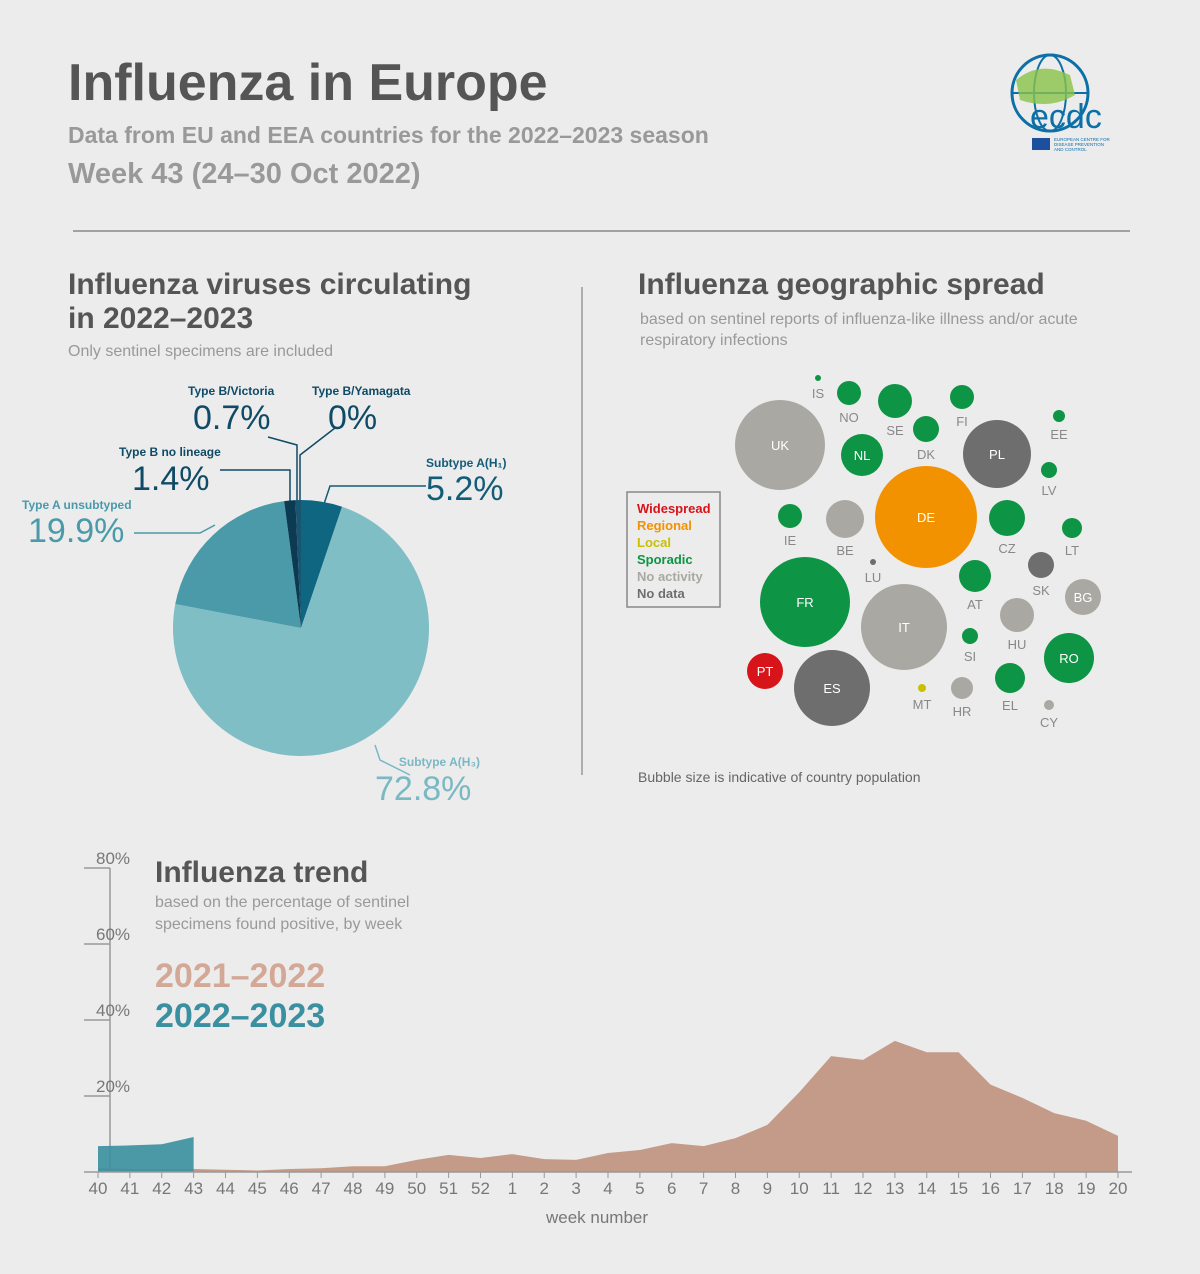  What do you see at coordinates (171, 479) in the screenshot?
I see `slice-value: 1.4%` at bounding box center [171, 479].